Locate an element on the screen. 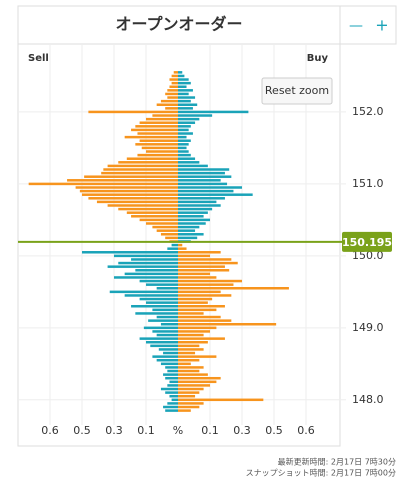 This screenshot has height=487, width=400. title-box is located at coordinates (179, 25).